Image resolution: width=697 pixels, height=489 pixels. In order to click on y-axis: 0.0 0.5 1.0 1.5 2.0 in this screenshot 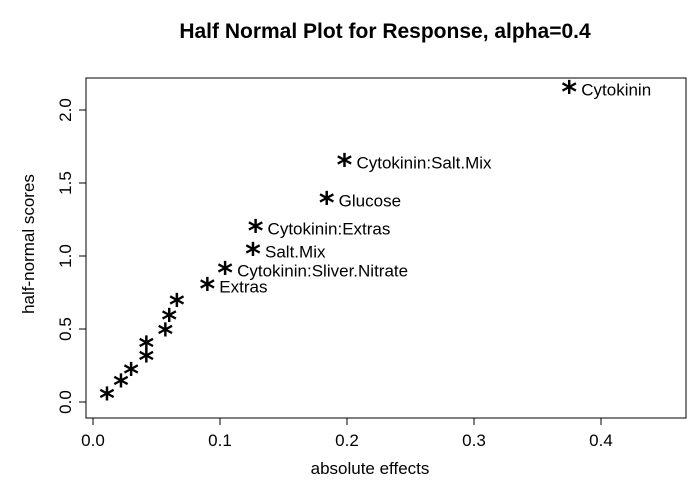, I will do `click(71, 256)`.